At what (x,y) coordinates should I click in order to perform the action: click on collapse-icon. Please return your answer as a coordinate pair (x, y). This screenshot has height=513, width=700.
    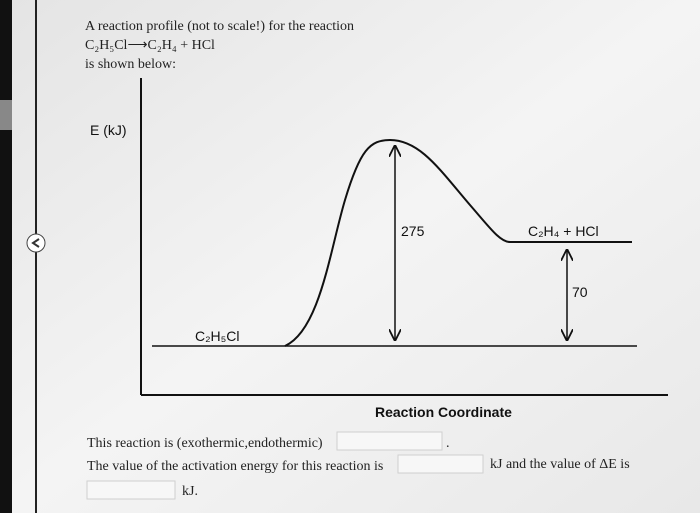
    Looking at the image, I should click on (35, 243).